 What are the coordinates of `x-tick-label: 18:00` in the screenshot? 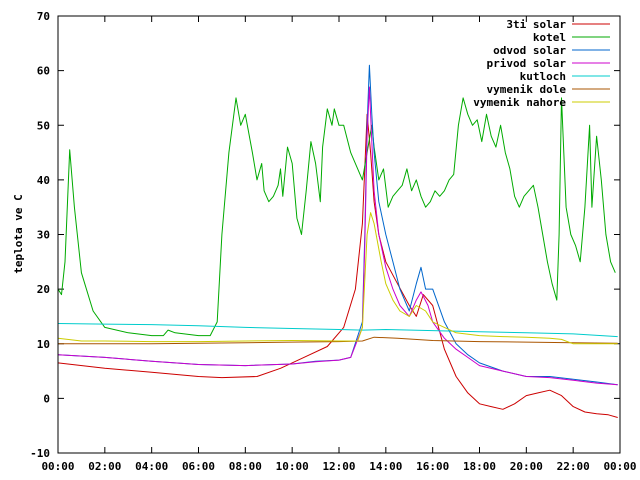 It's located at (479, 466).